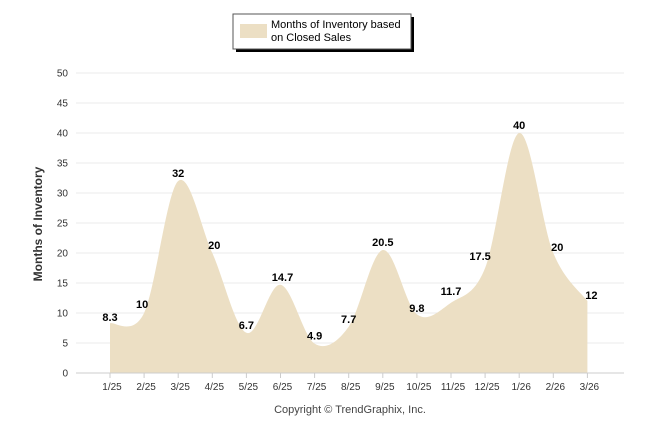 The width and height of the screenshot is (646, 439). What do you see at coordinates (63, 314) in the screenshot?
I see `y-tick-label: 10` at bounding box center [63, 314].